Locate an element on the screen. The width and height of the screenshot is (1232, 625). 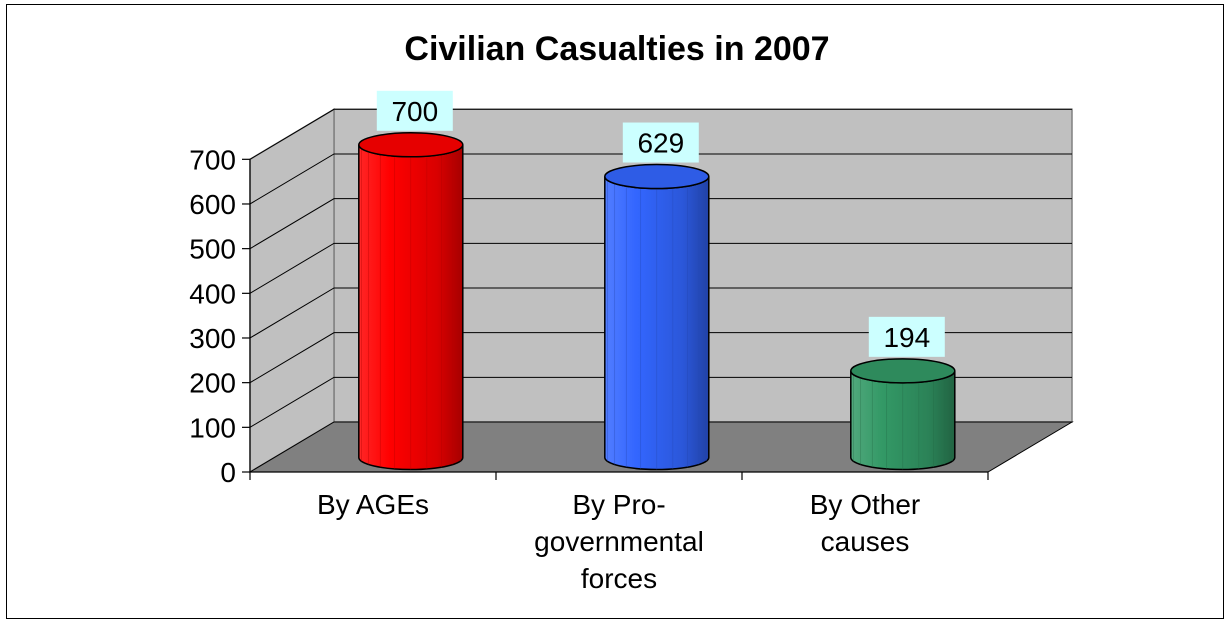
chart-title: Civilian Casualties in 2007 is located at coordinates (616, 49).